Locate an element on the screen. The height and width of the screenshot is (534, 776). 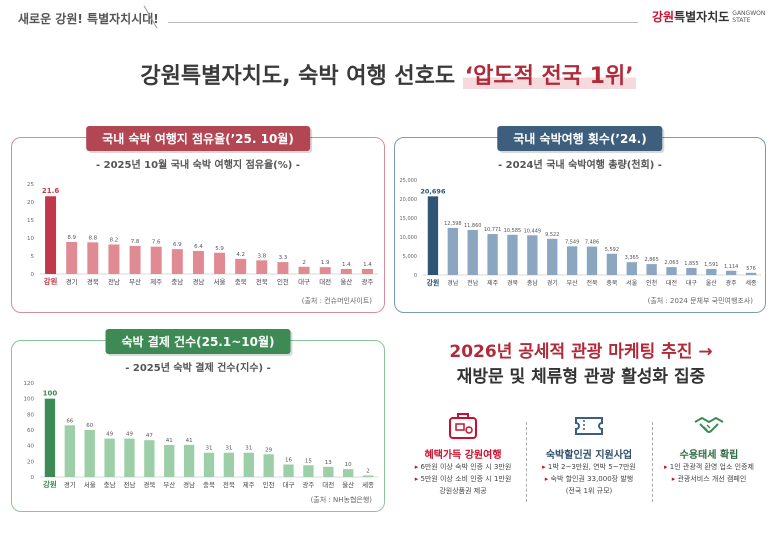
data-label: 100 is located at coordinates (50, 394).